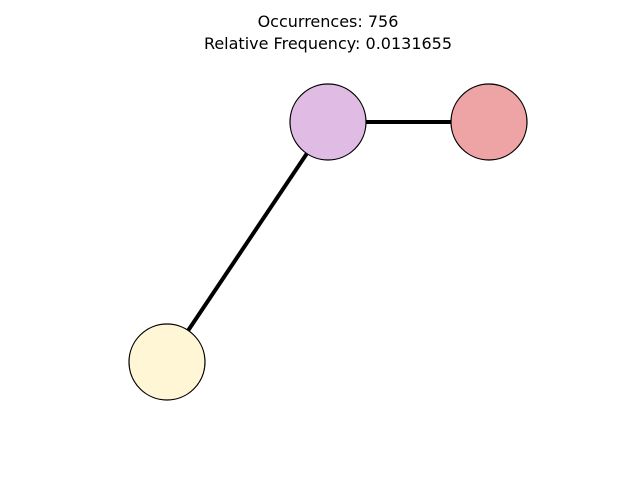 Image resolution: width=640 pixels, height=480 pixels. I want to click on relative-frequency-label: Relative Frequency: 0.0131655, so click(328, 43).